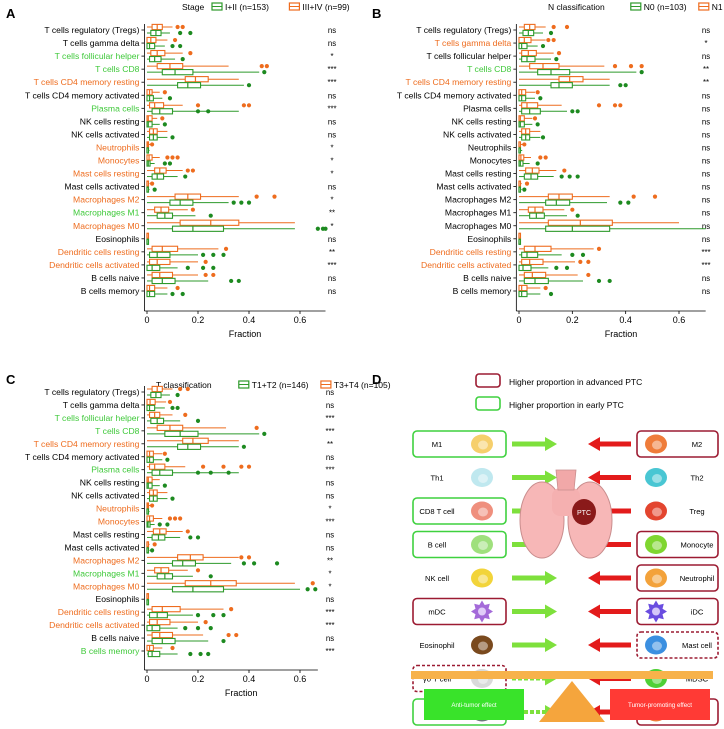  Describe the element at coordinates (534, 645) in the screenshot. I see `green-arrow` at that location.